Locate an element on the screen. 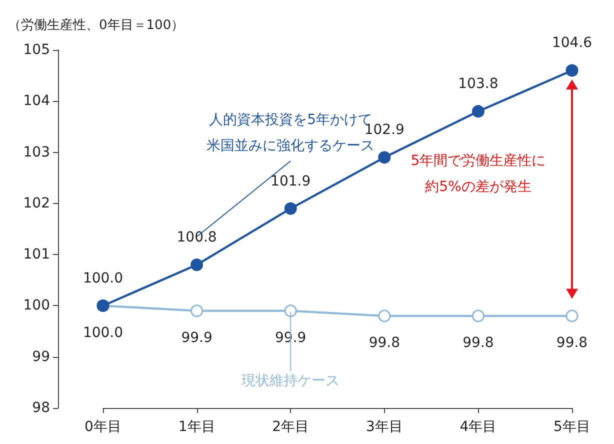 This screenshot has width=614, height=444. data-label: 100.8 is located at coordinates (196, 238).